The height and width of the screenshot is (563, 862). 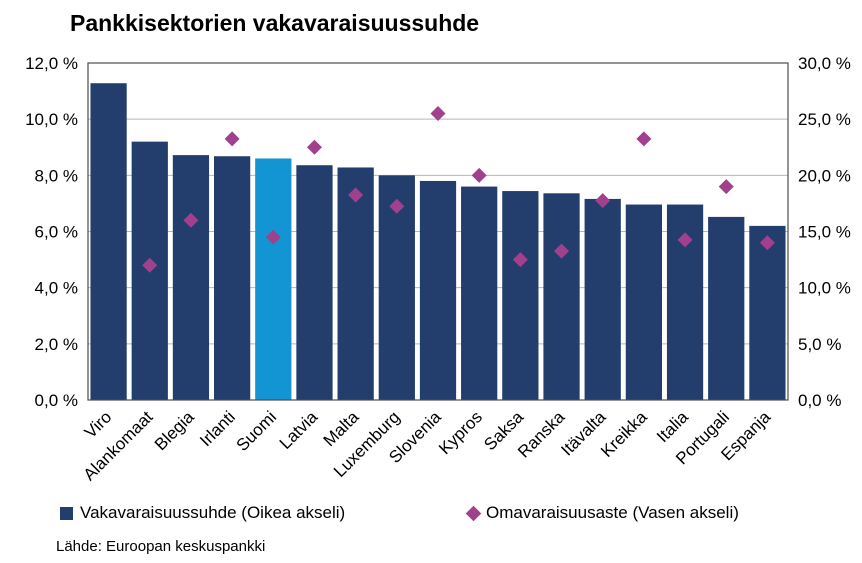 What do you see at coordinates (602, 299) in the screenshot?
I see `bar-itävalta` at bounding box center [602, 299].